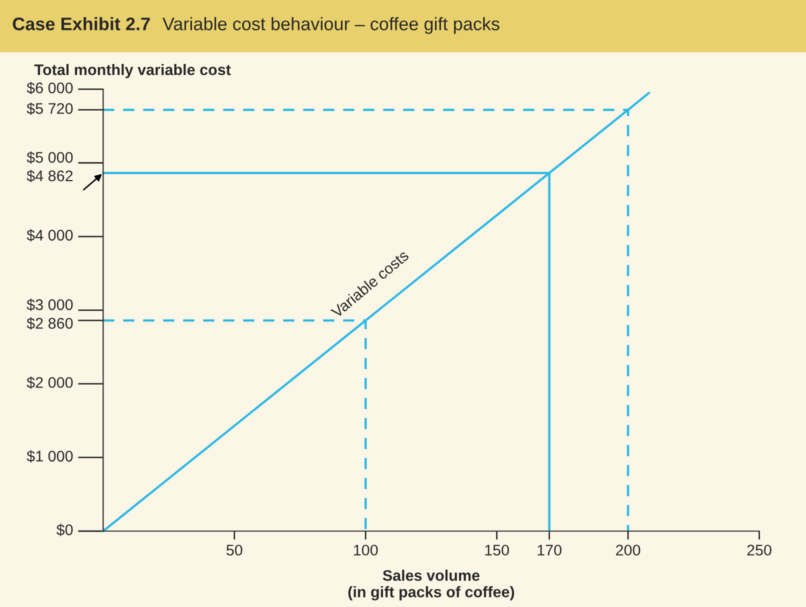 This screenshot has height=607, width=806. Describe the element at coordinates (497, 550) in the screenshot. I see `x-tick-label: 150` at that location.